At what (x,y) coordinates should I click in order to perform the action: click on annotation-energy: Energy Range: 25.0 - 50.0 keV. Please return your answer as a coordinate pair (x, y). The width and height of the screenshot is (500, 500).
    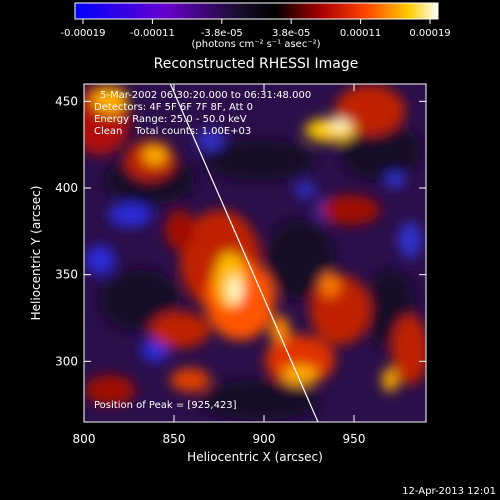
    Looking at the image, I should click on (170, 119).